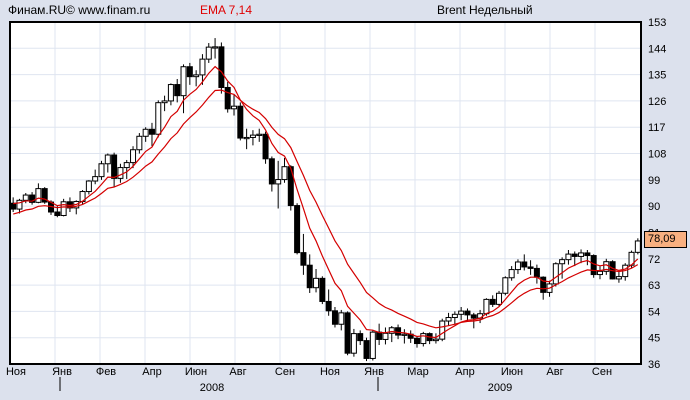  I want to click on x-axis-year-label: 2009, so click(500, 388).